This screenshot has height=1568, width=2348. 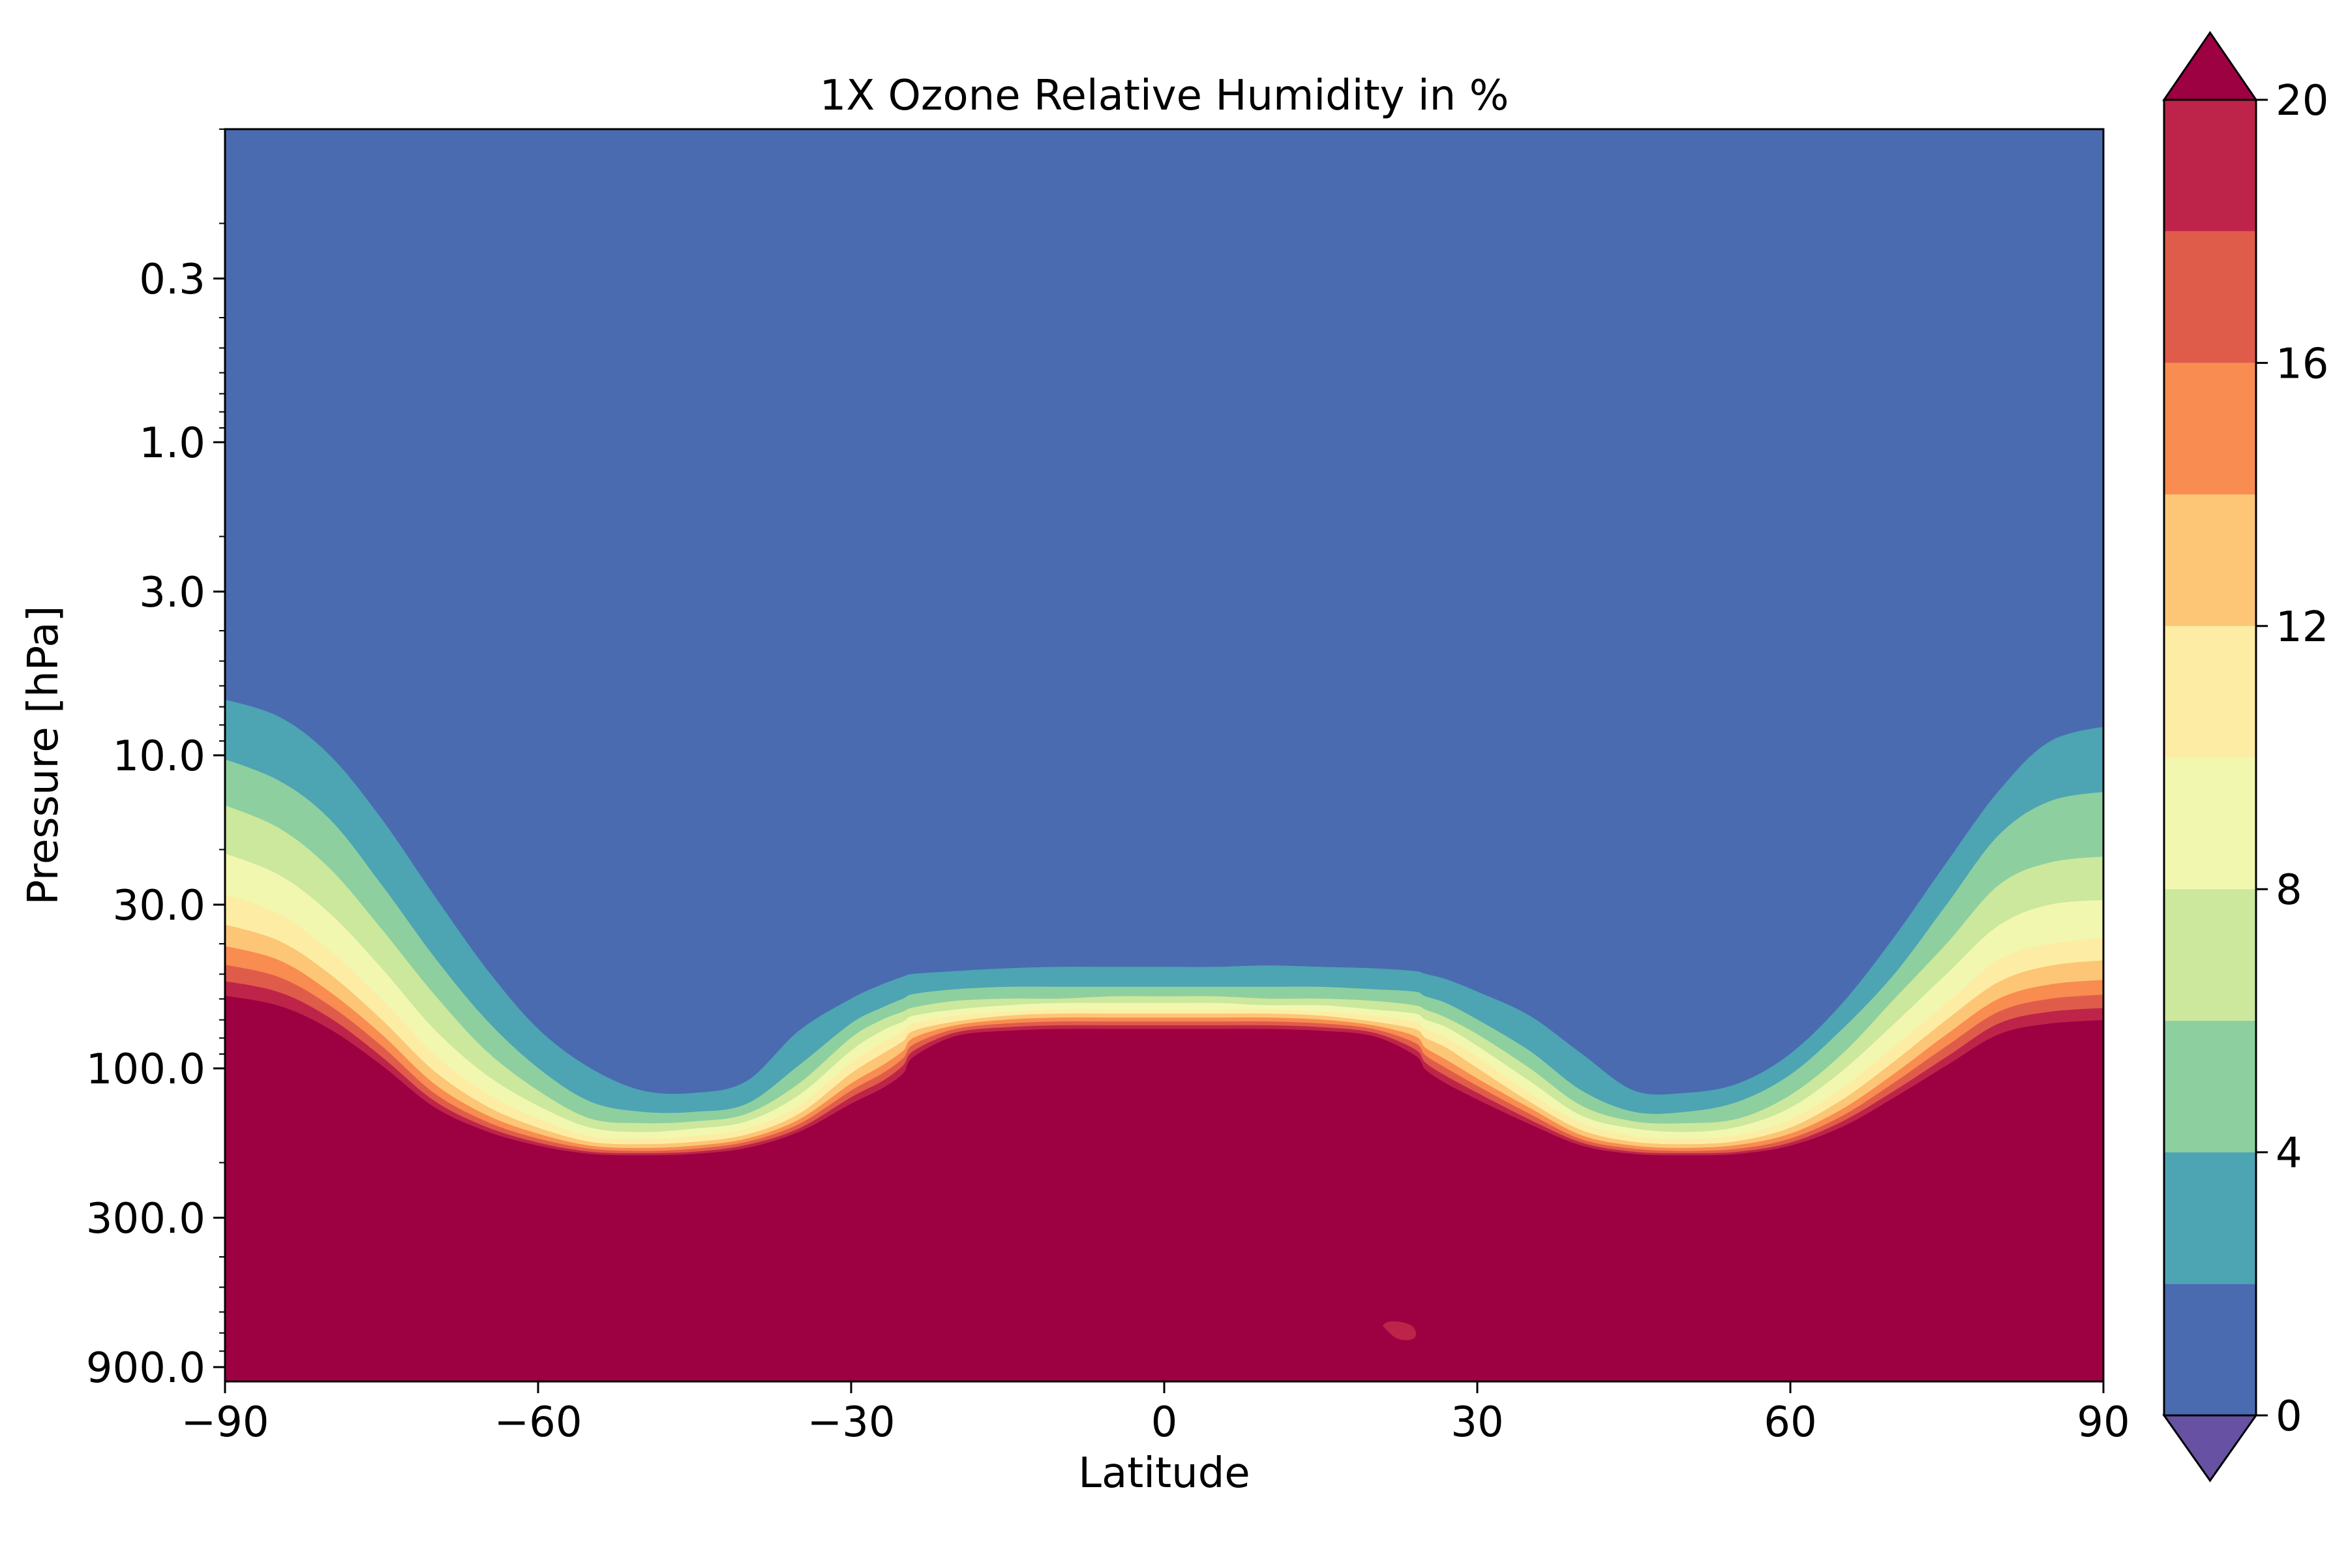 What do you see at coordinates (2289, 890) in the screenshot?
I see `colorbar-tick-label: 8` at bounding box center [2289, 890].